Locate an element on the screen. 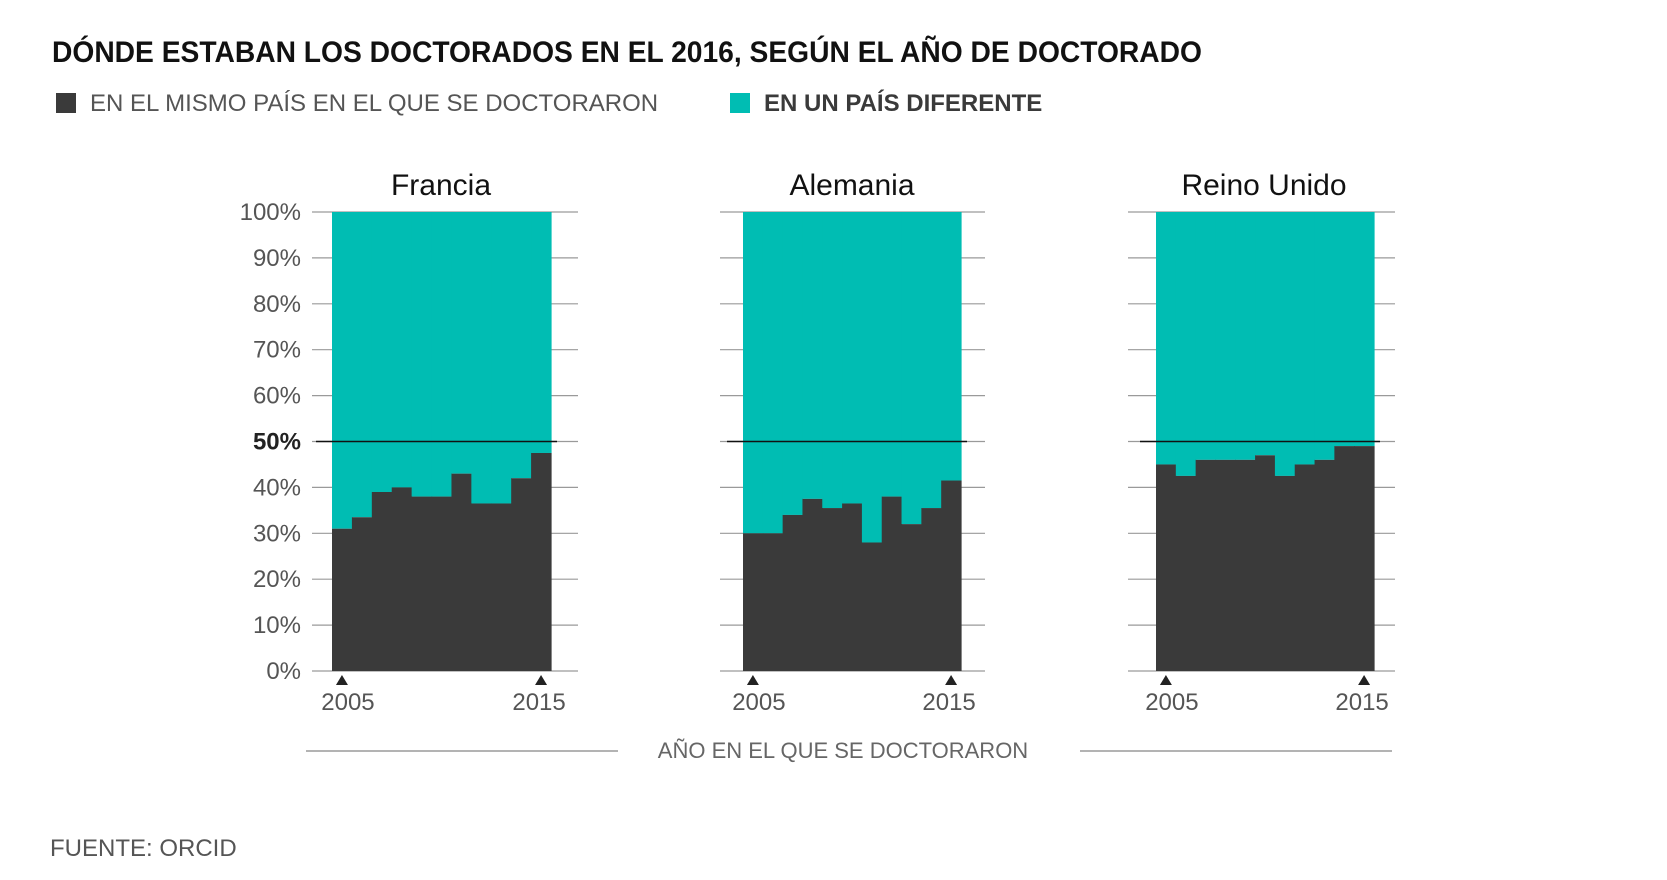 The image size is (1667, 880). legend-swatch-same is located at coordinates (66, 103).